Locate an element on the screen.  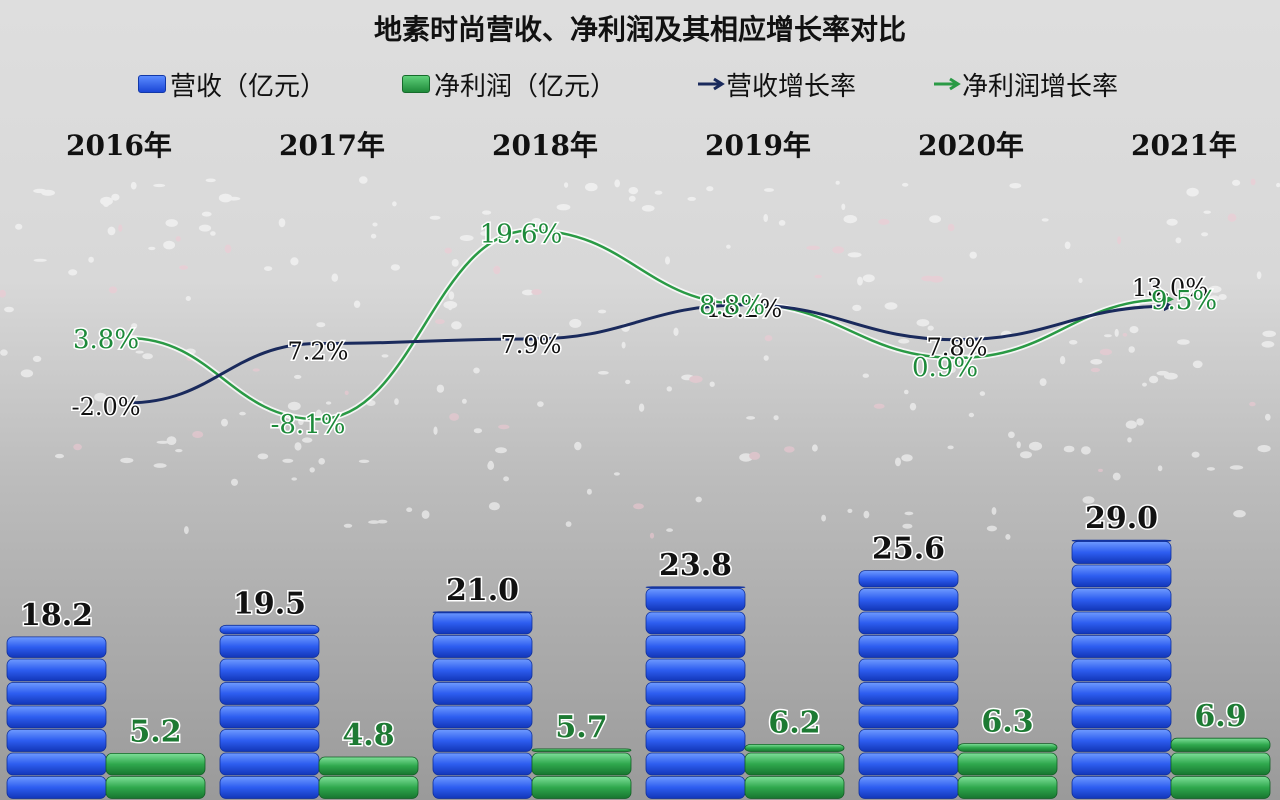
legend-label-profit-growth: 净利润增长率 is located at coordinates (1040, 86).